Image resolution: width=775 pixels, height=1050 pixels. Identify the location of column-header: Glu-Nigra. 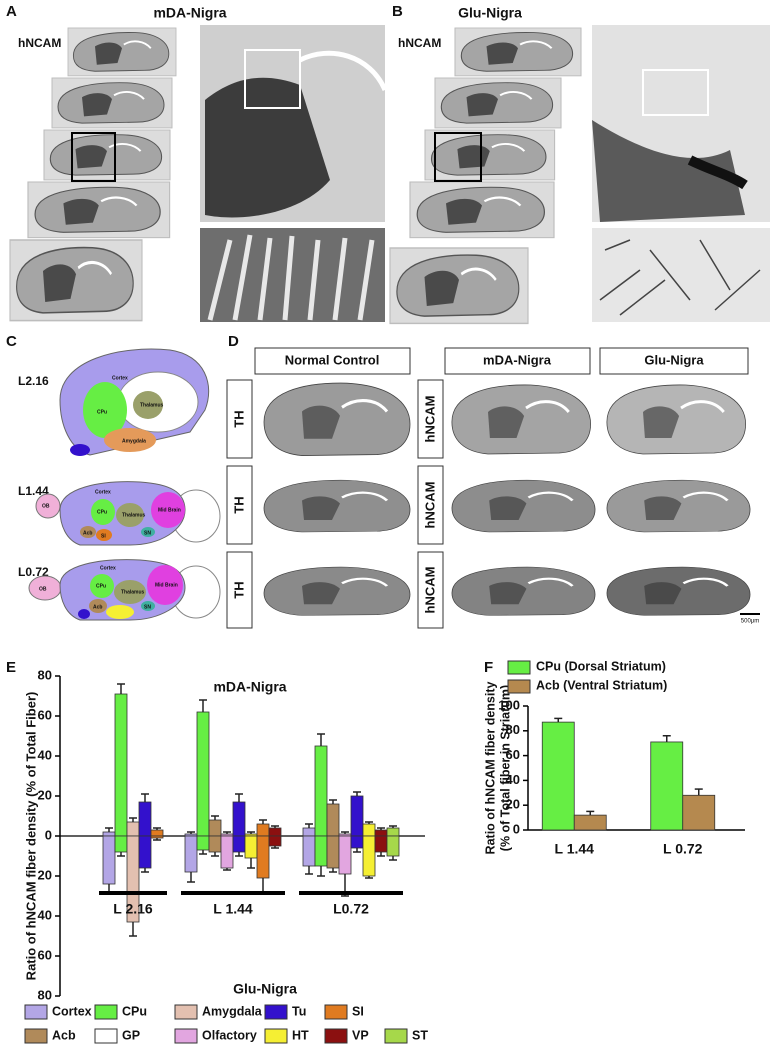
(674, 359).